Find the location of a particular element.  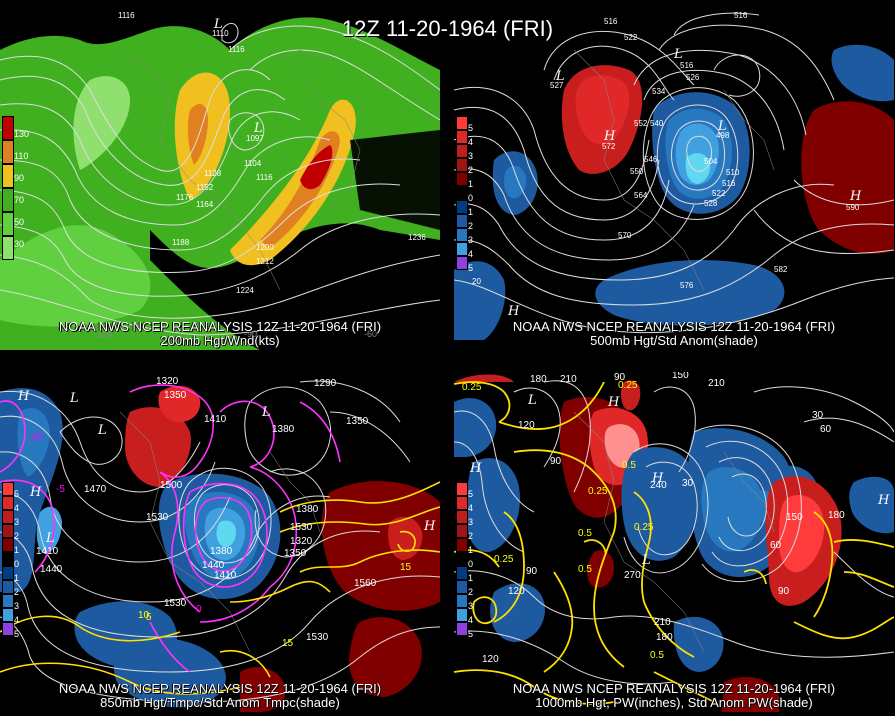

contour-label: 240 is located at coordinates (658, 485).